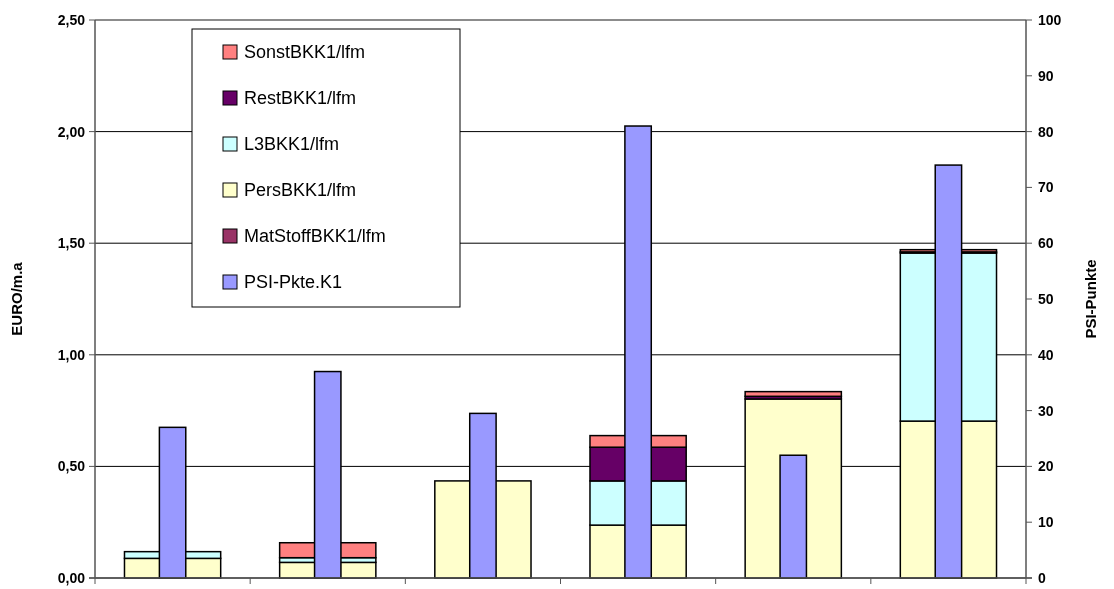 This screenshot has height=589, width=1114. Describe the element at coordinates (71, 577) in the screenshot. I see `y-tick-label: 0,00` at that location.